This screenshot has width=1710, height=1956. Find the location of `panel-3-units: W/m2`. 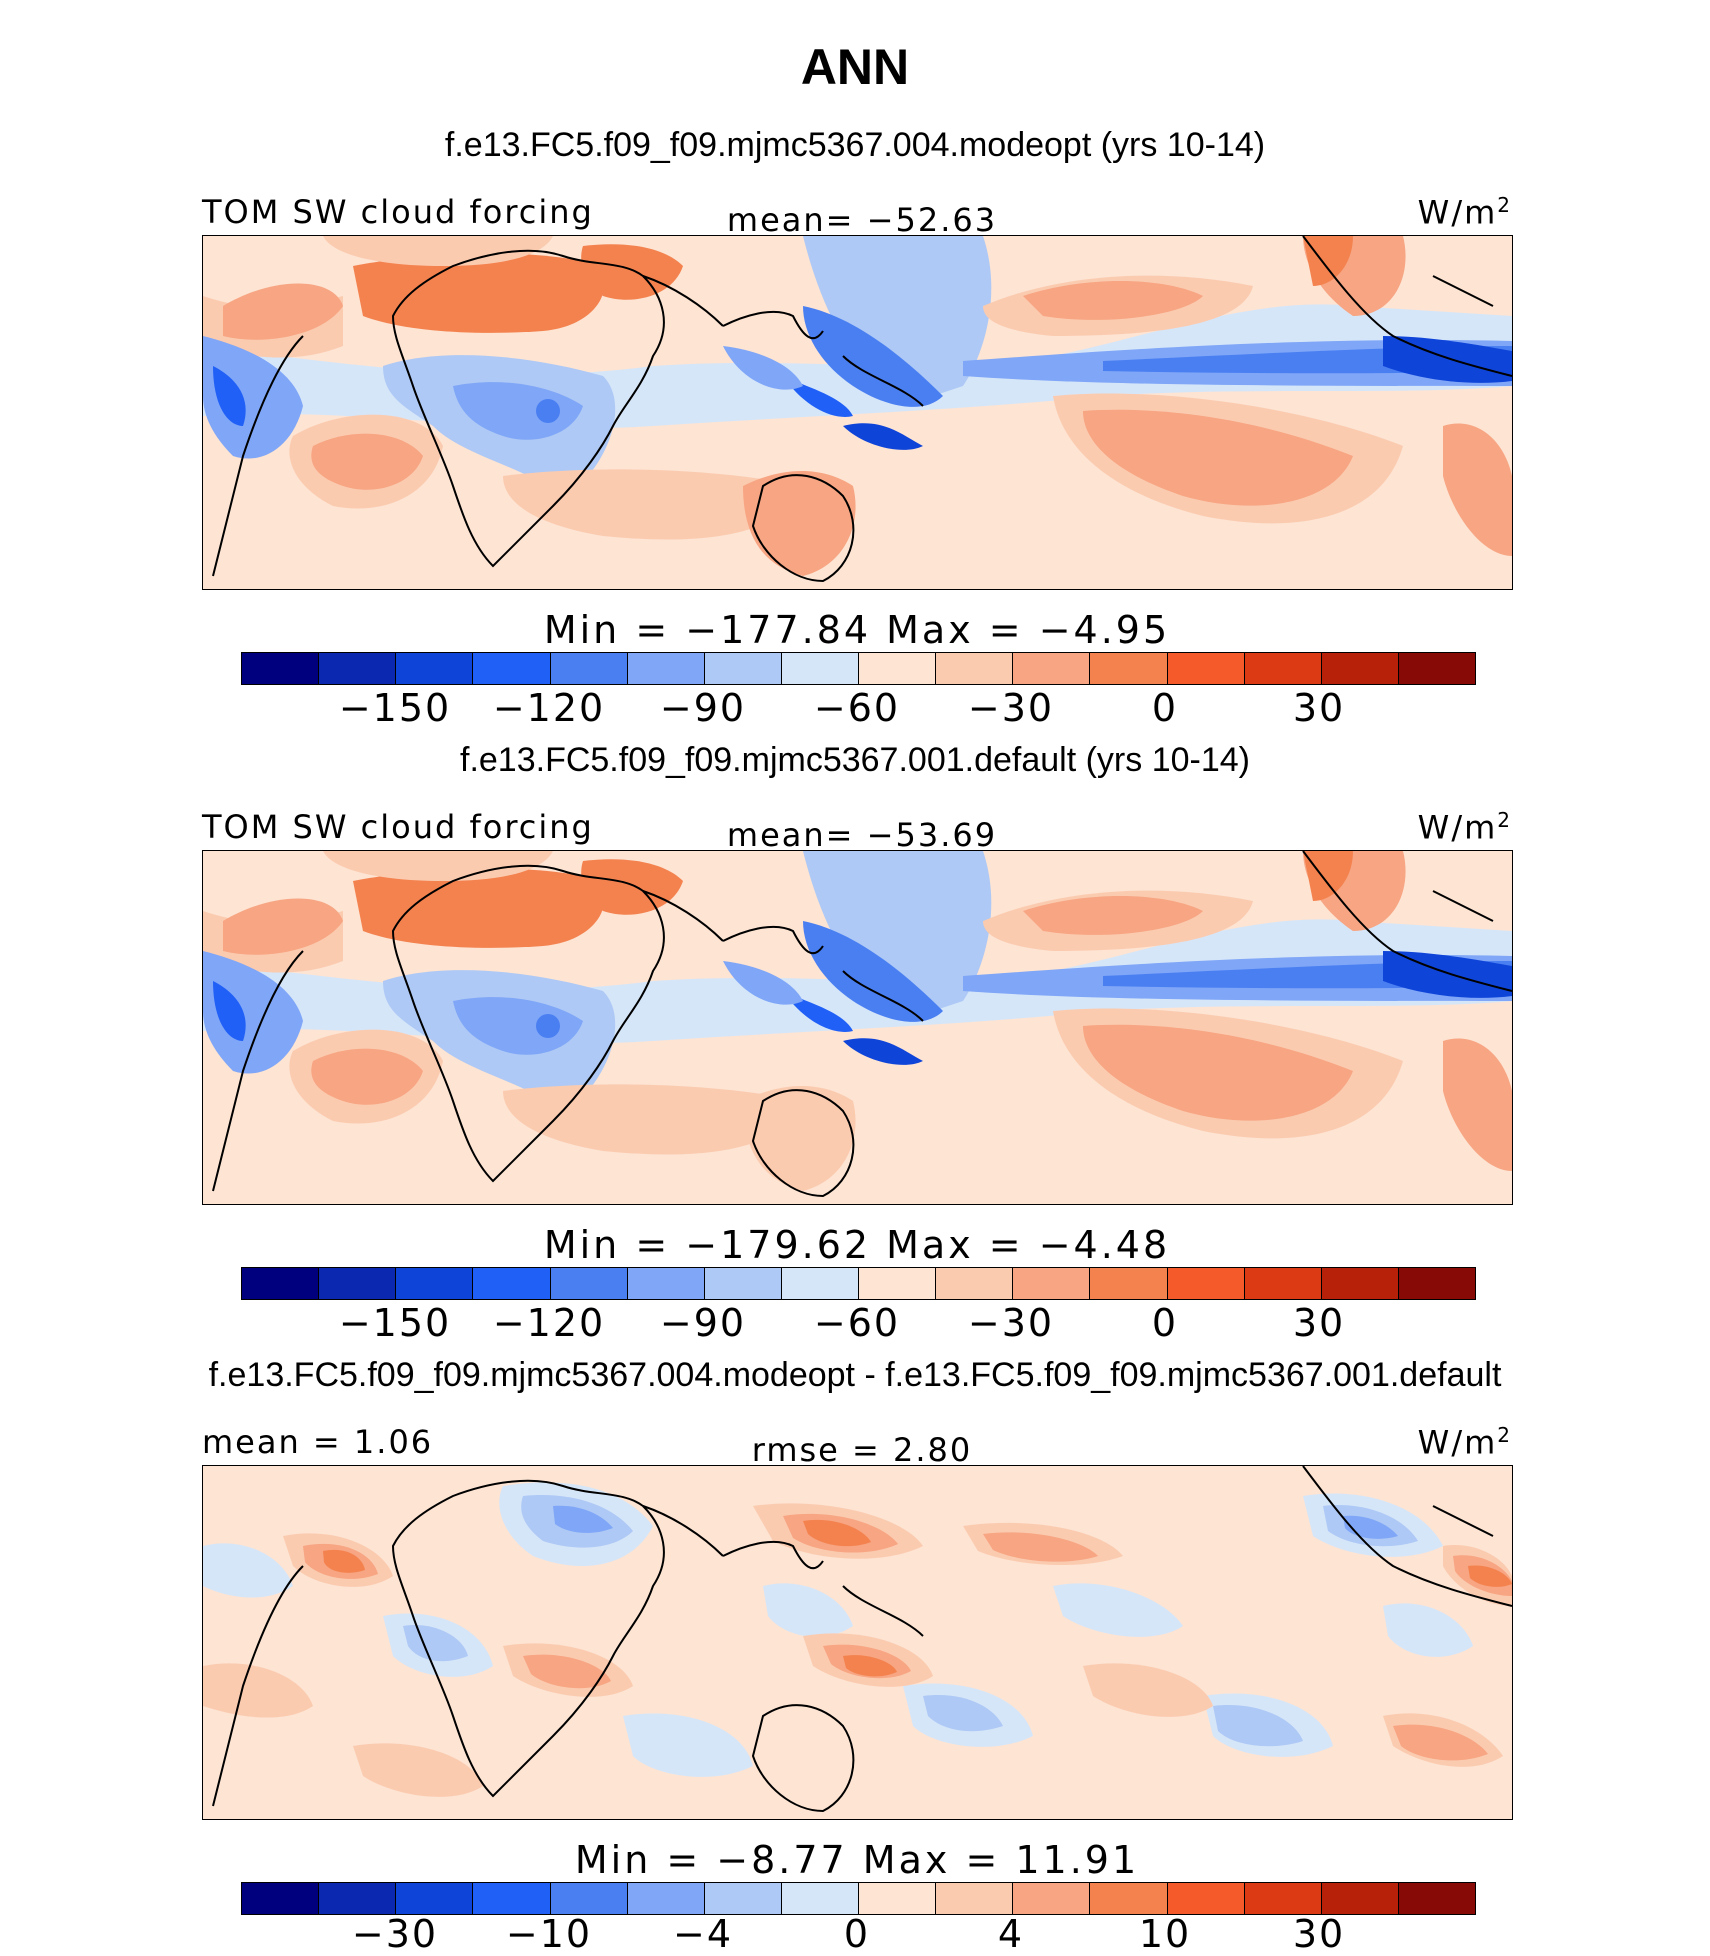

panel-3-units: W/m2 is located at coordinates (1464, 1442).